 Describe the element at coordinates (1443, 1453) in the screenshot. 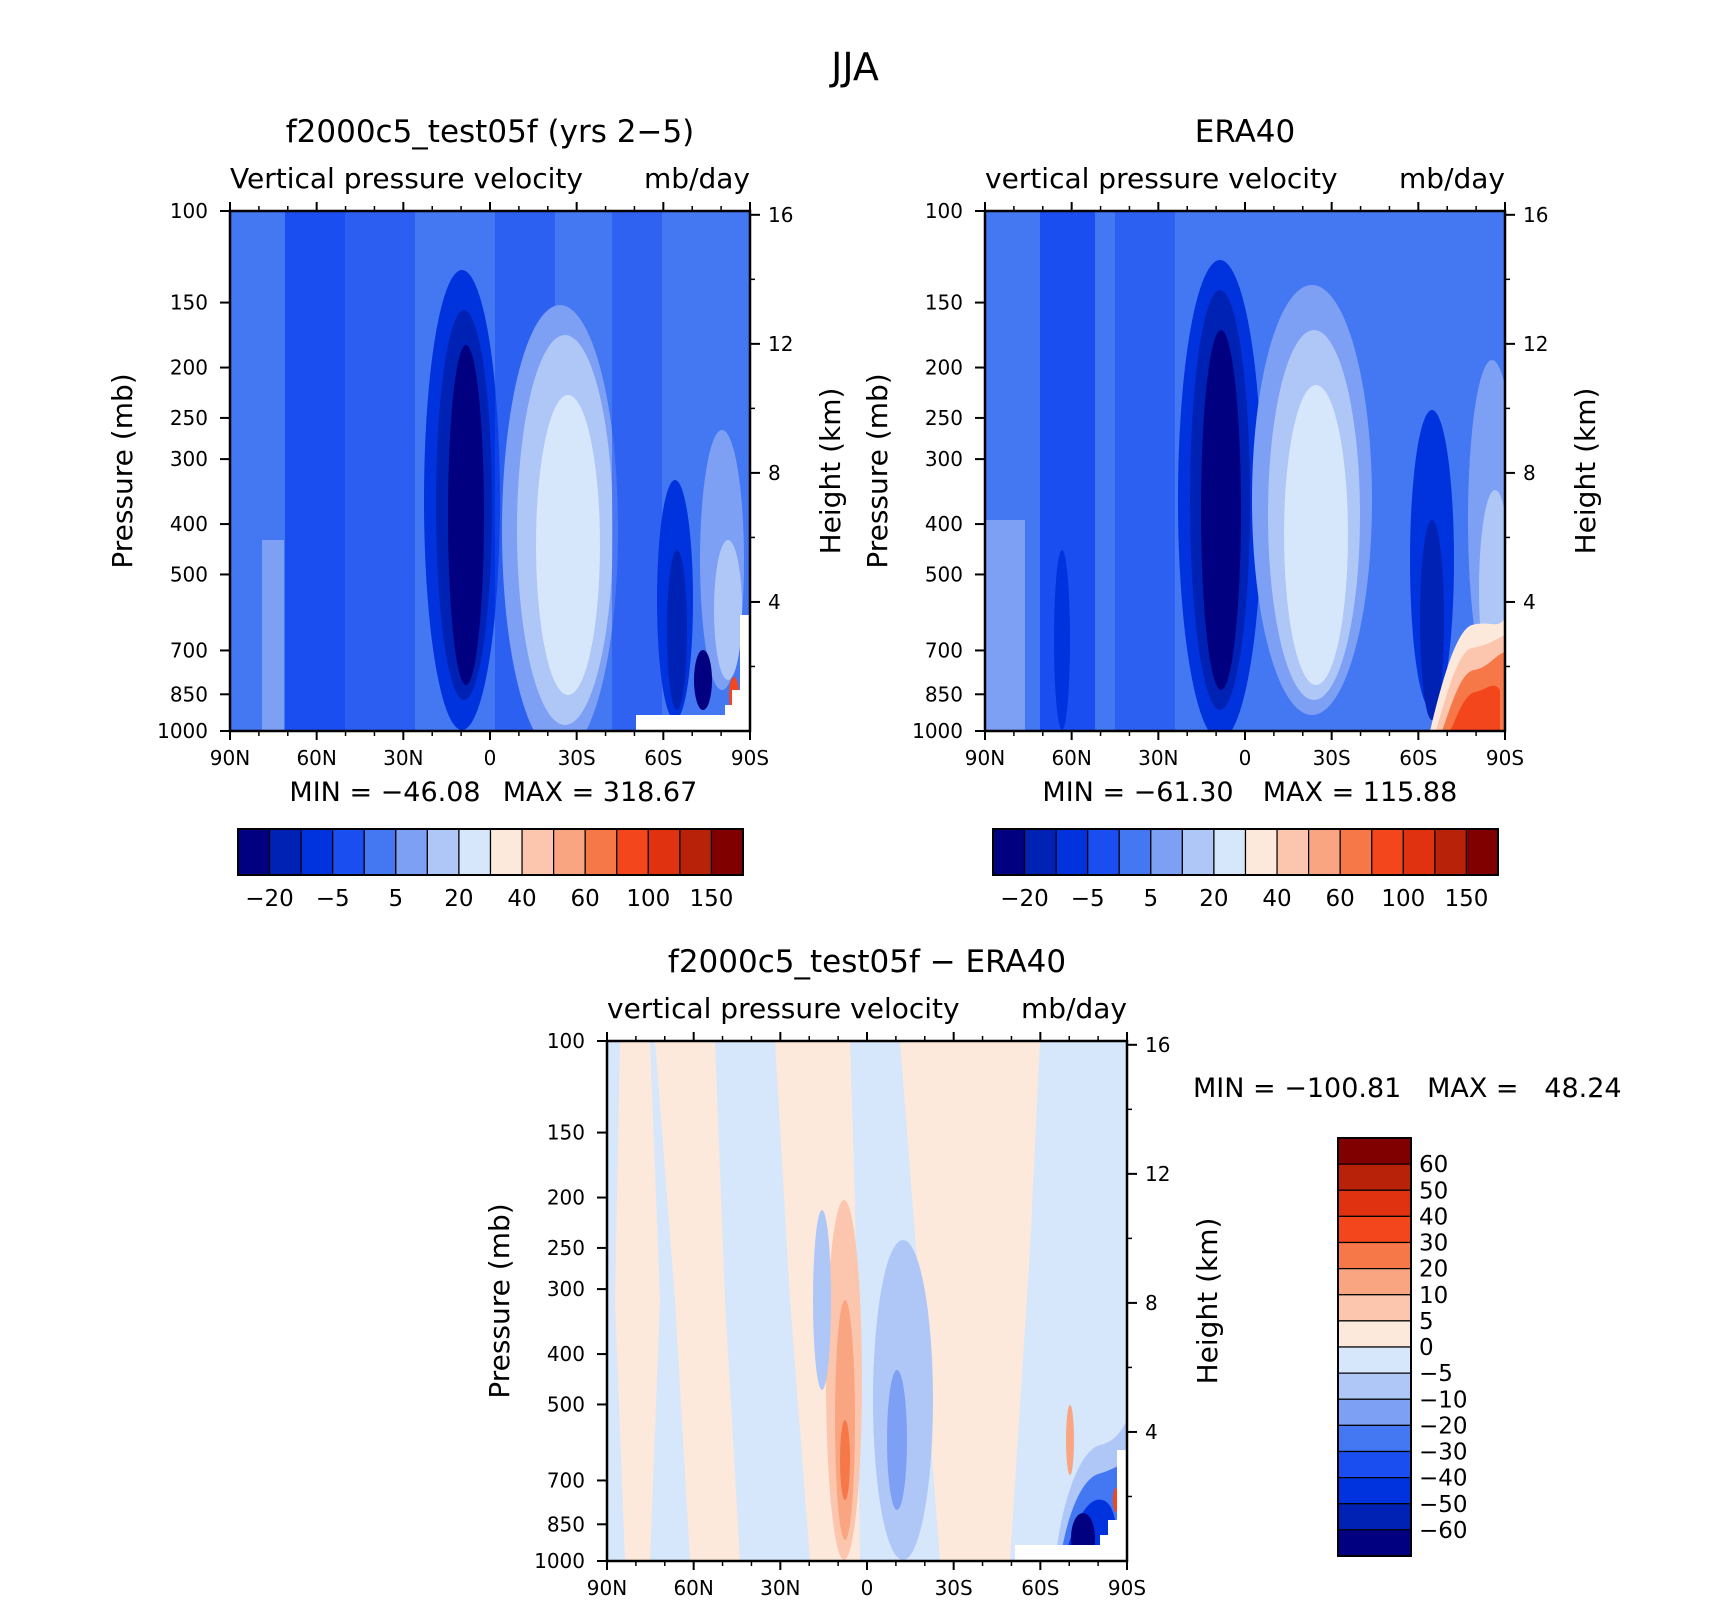

I see `colorbar-label: −30` at that location.